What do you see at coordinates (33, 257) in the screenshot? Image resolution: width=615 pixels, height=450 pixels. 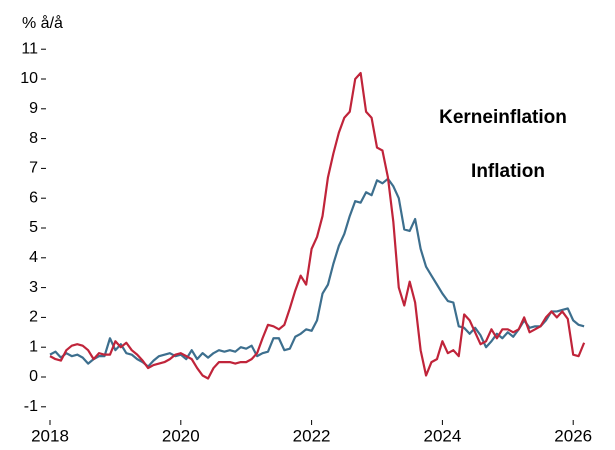 I see `y-tick-label: 4` at bounding box center [33, 257].